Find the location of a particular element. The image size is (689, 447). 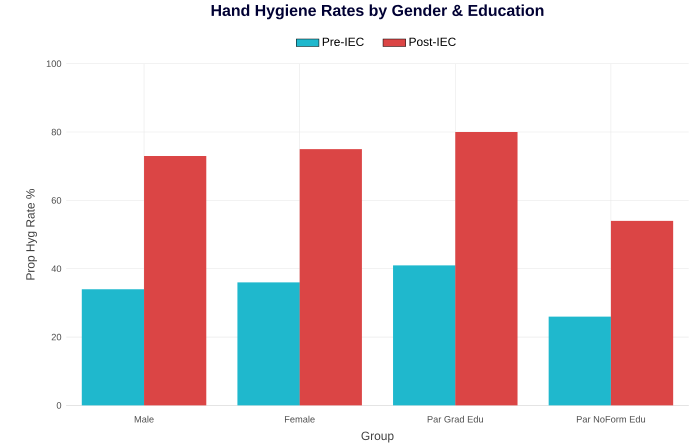

legend-label: Post-IEC is located at coordinates (433, 42).